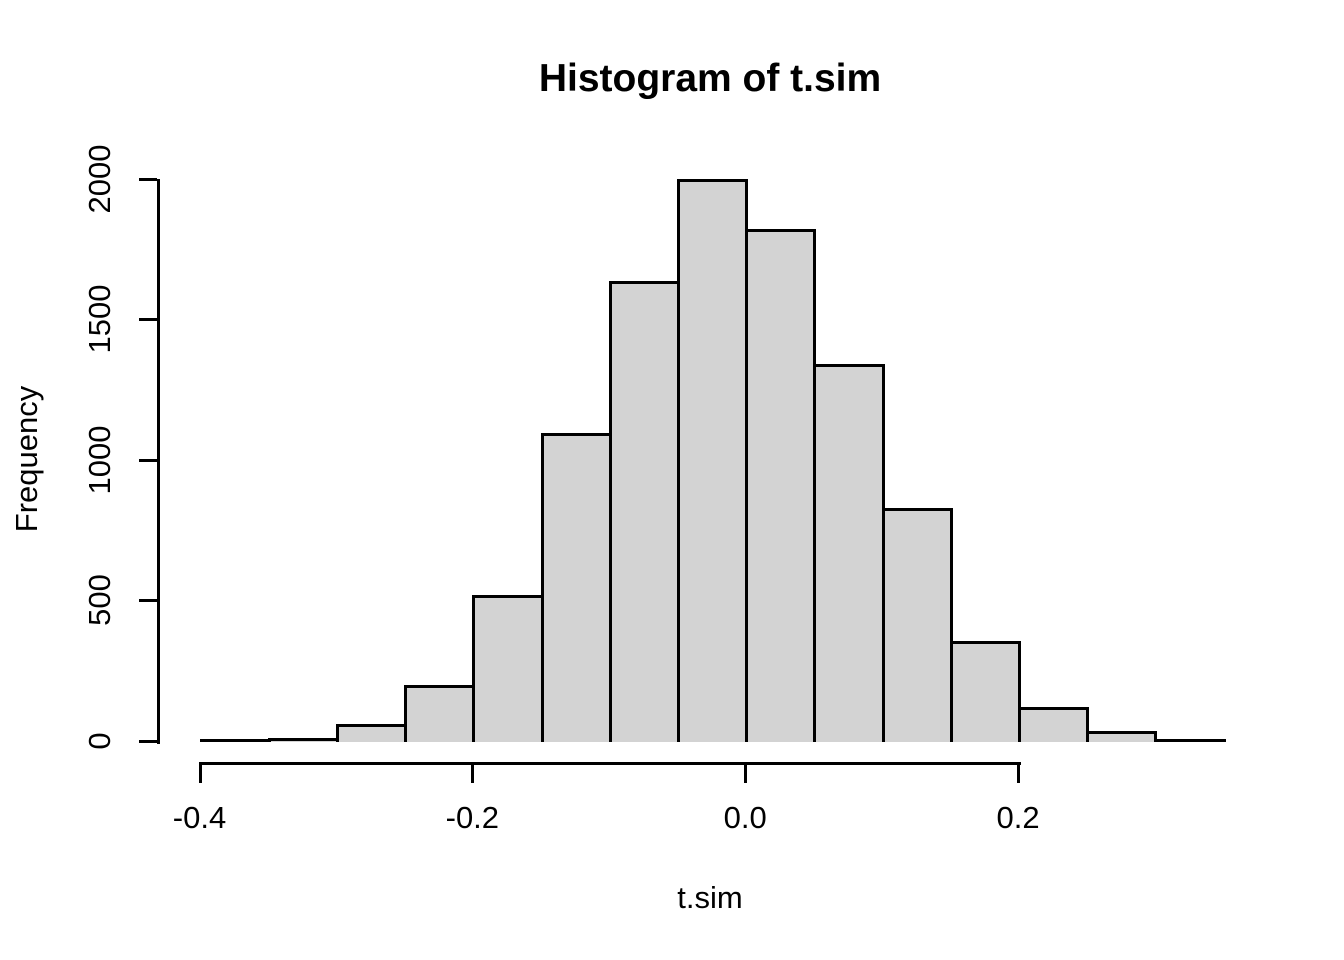 The width and height of the screenshot is (1344, 960). Describe the element at coordinates (472, 817) in the screenshot. I see `x-tick-label: -0.2` at that location.